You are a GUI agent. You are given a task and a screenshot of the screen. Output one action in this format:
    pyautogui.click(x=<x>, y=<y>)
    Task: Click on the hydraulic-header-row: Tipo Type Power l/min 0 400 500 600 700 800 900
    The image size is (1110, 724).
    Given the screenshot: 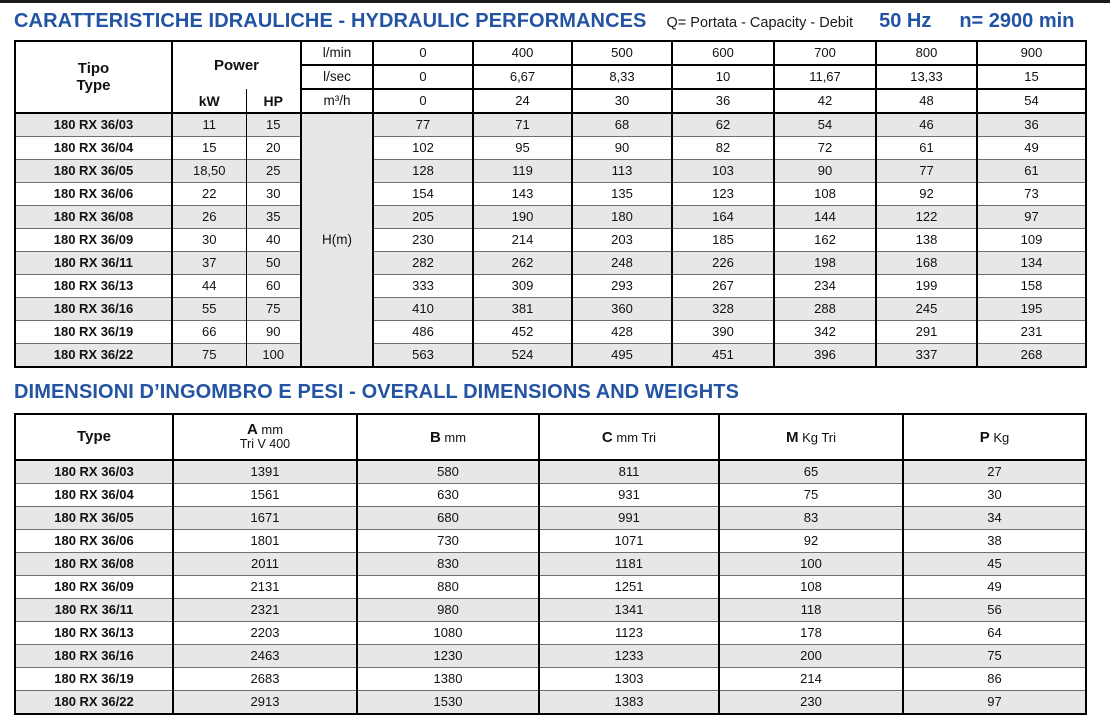 What is the action you would take?
    pyautogui.click(x=550, y=67)
    